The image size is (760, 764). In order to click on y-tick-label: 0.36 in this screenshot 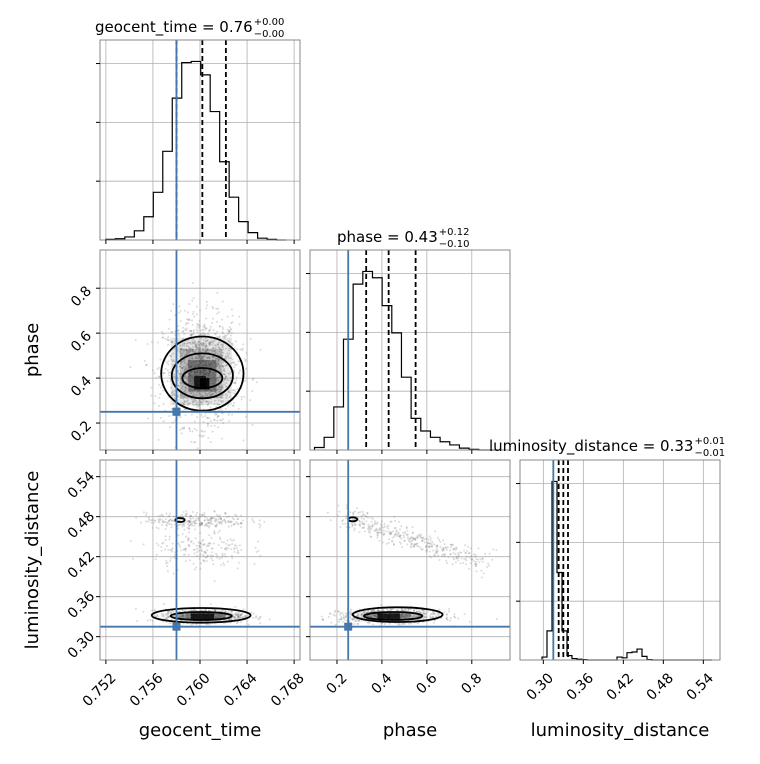, I will do `click(81, 604)`.